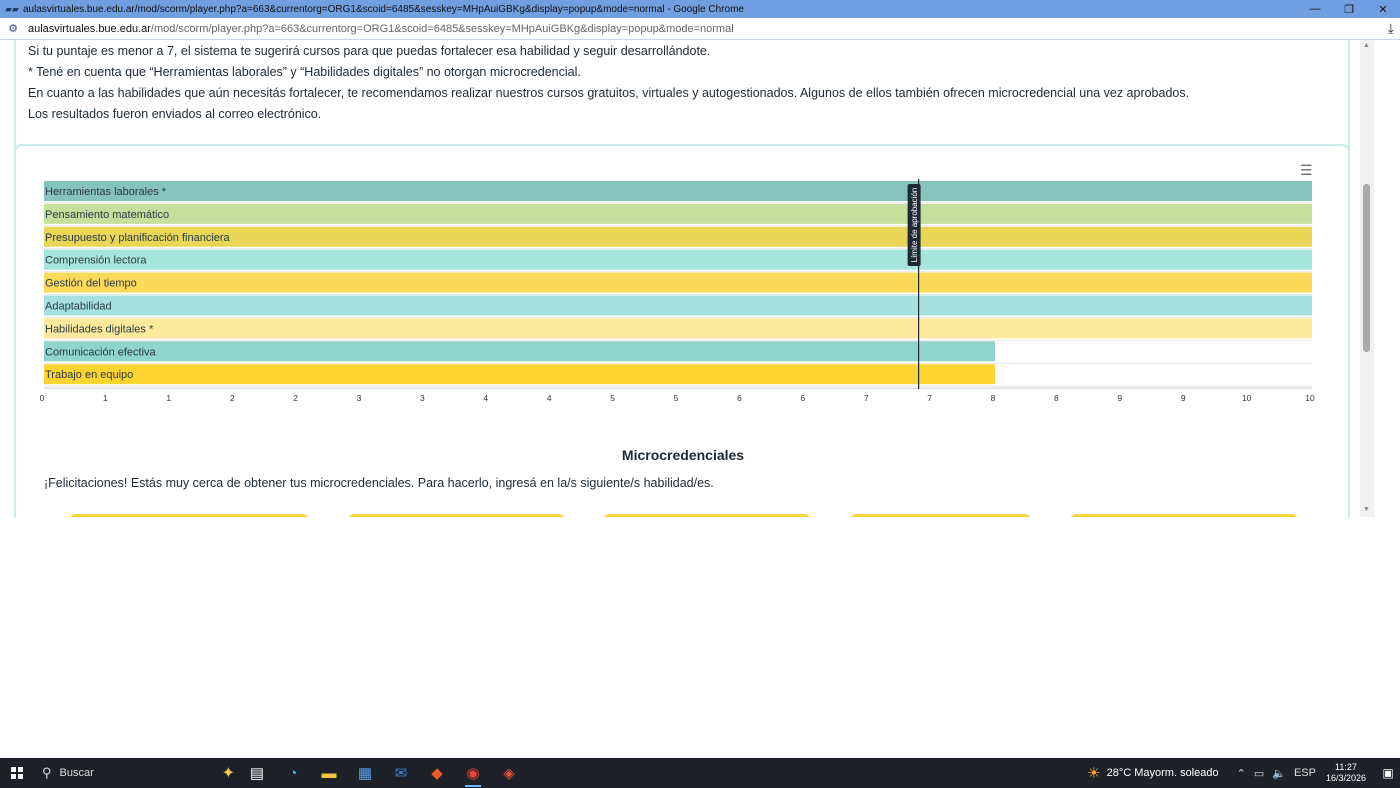 The height and width of the screenshot is (788, 1400). I want to click on restore-button: ❐, so click(1349, 9).